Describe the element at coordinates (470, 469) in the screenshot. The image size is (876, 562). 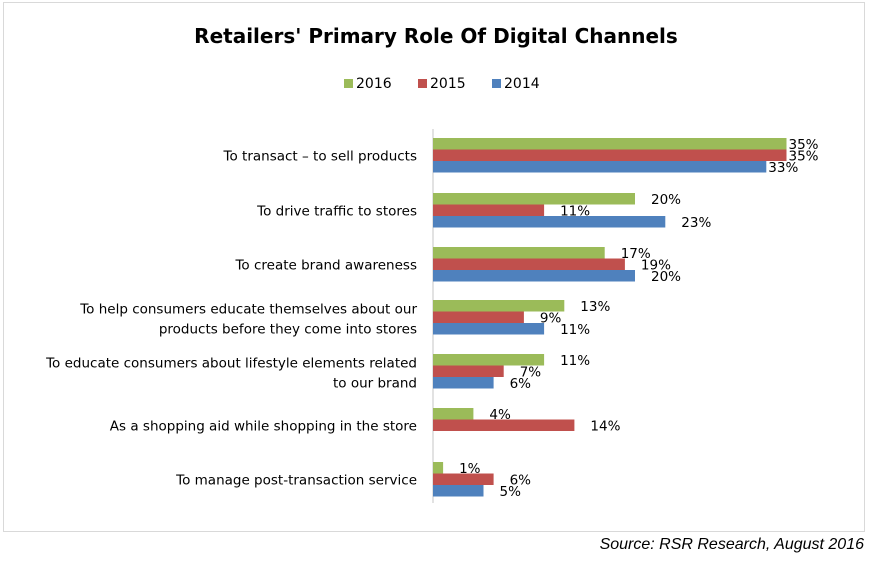
I see `value-label-2016: 1%` at that location.